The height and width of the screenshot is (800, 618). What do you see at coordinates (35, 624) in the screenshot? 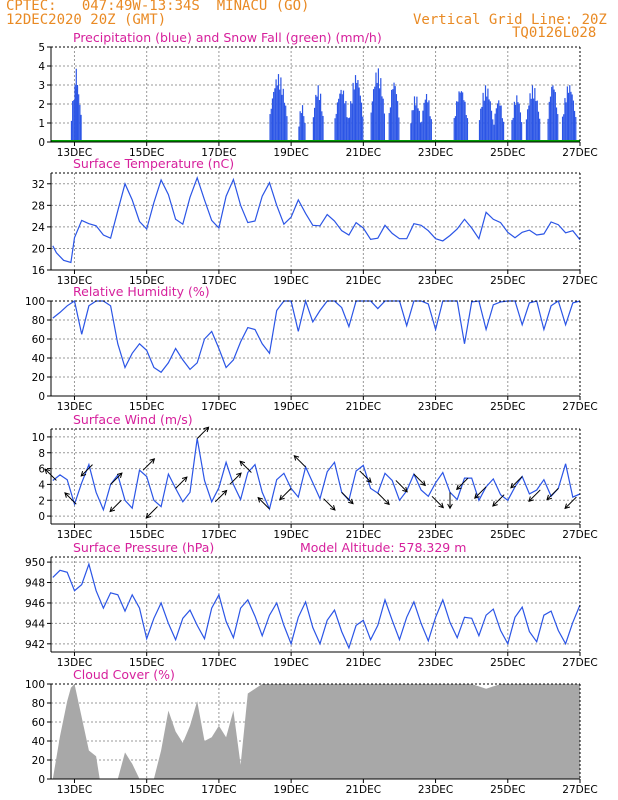
I see `y-tick-label: 944` at bounding box center [35, 624].